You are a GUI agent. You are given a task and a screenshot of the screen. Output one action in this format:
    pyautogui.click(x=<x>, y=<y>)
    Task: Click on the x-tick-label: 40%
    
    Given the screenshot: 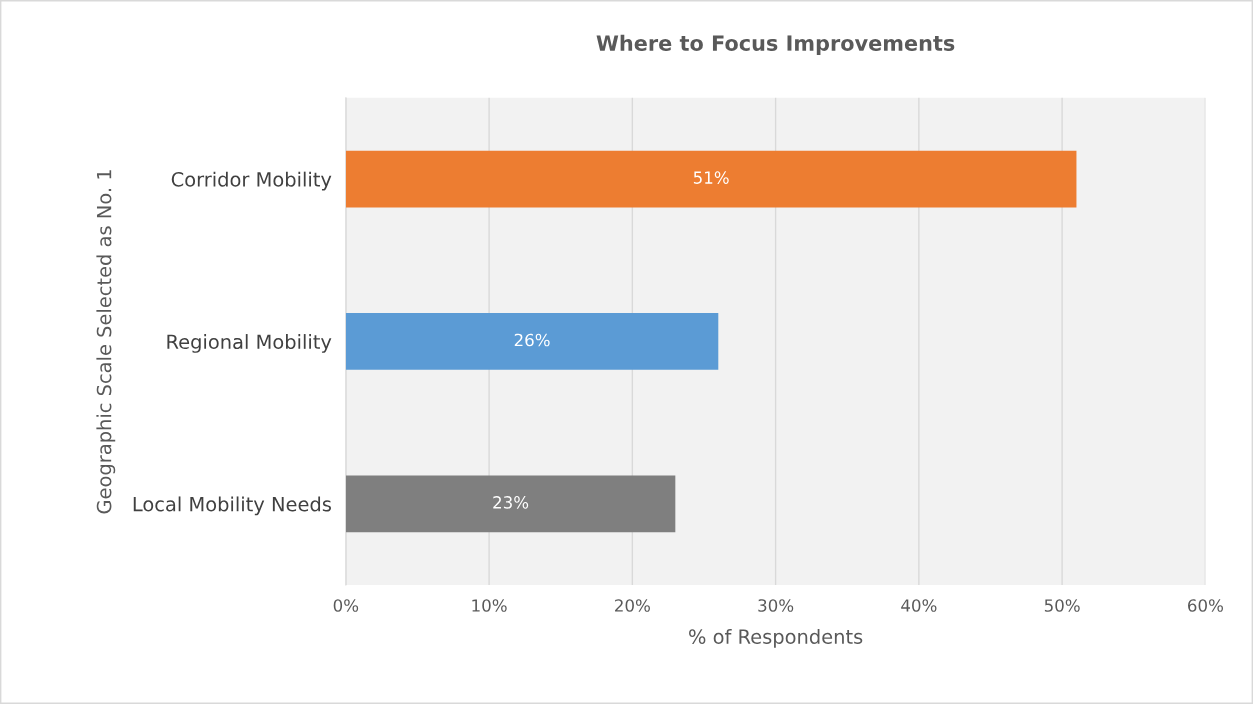 What is the action you would take?
    pyautogui.click(x=919, y=605)
    